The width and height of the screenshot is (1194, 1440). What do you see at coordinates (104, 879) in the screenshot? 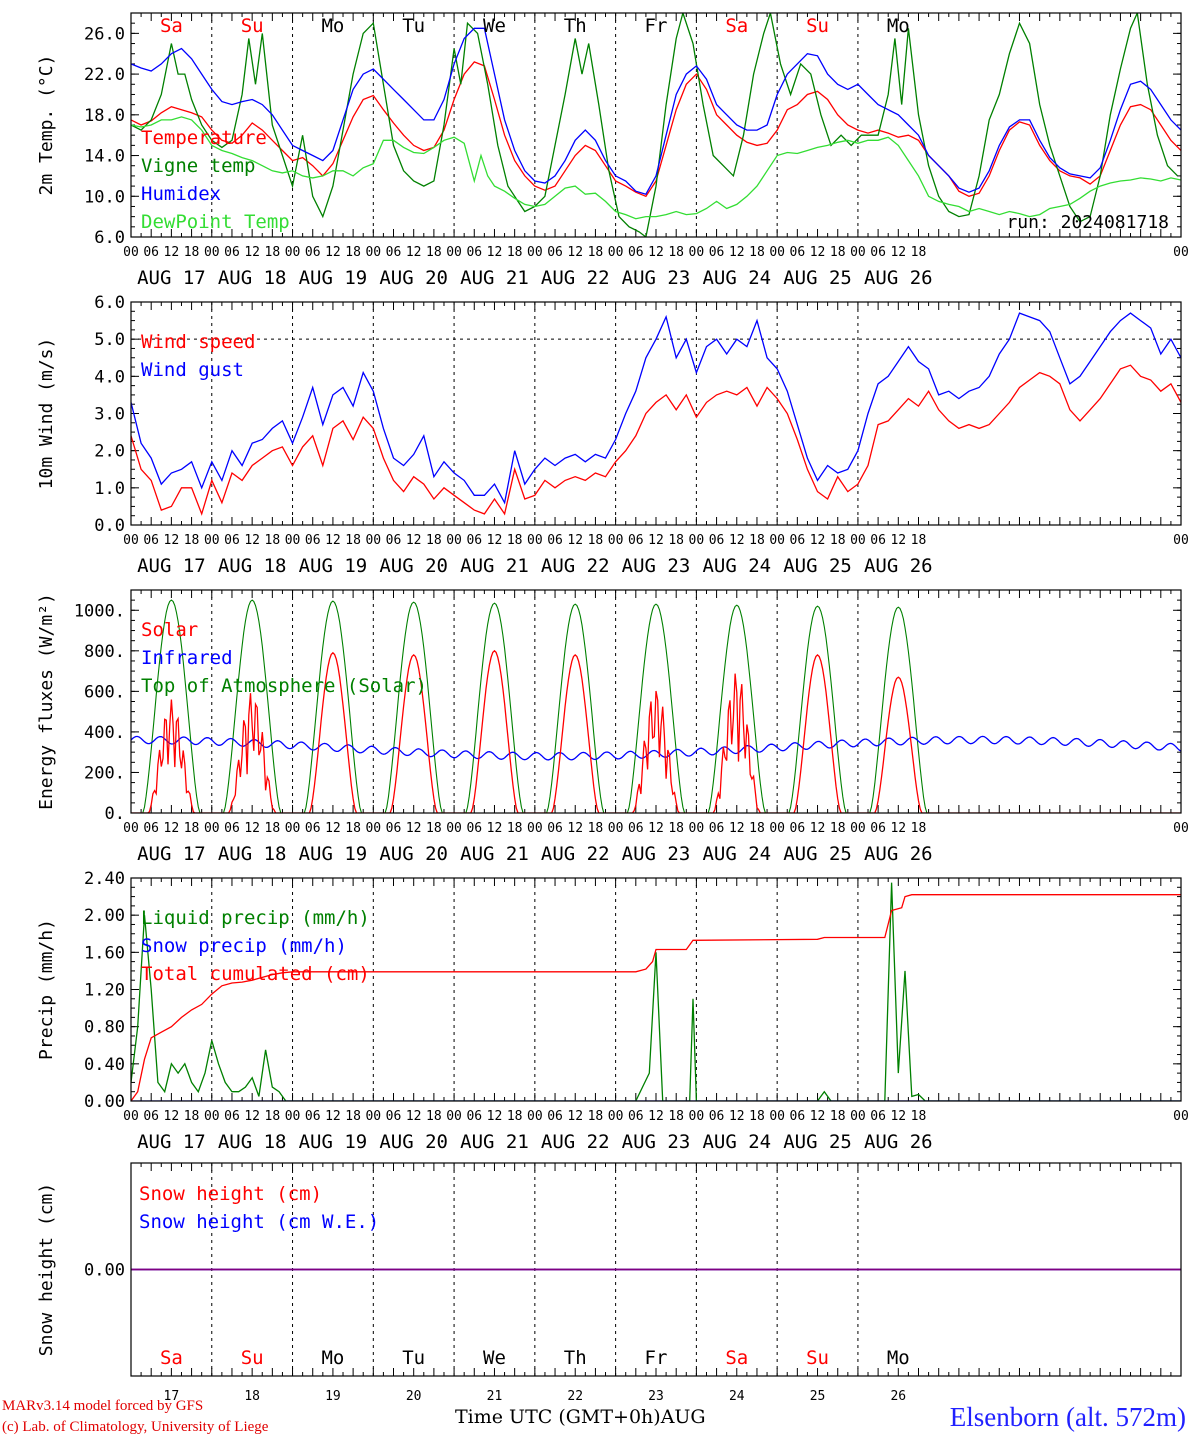
I see `y-tick-label: 2.40` at bounding box center [104, 879].